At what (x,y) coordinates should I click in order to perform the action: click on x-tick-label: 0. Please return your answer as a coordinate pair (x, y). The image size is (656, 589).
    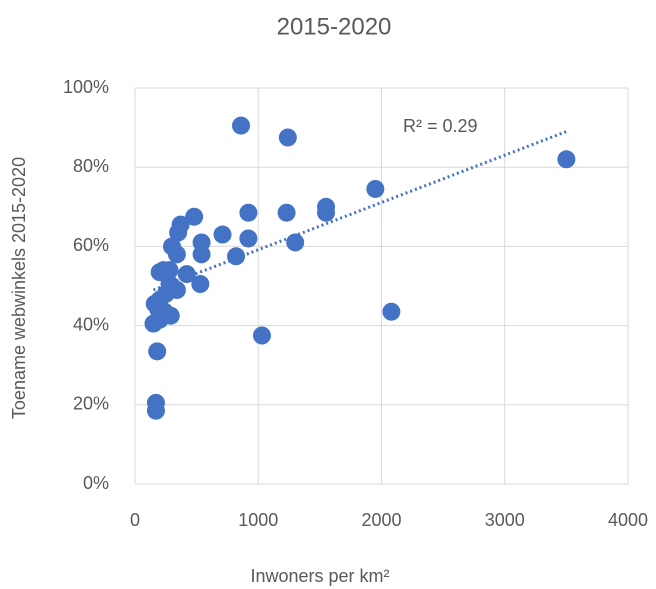
    Looking at the image, I should click on (135, 520).